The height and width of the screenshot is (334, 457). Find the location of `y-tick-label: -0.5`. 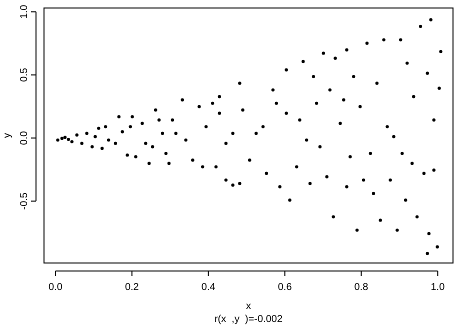

y-tick-label: -0.5 is located at coordinates (24, 201).